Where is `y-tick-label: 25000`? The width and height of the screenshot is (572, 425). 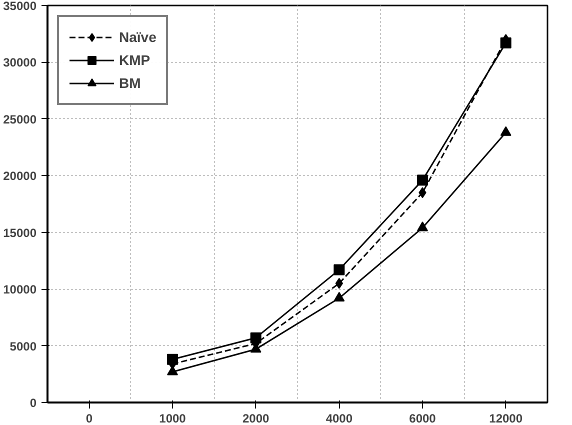 y-tick-label: 25000 is located at coordinates (20, 119).